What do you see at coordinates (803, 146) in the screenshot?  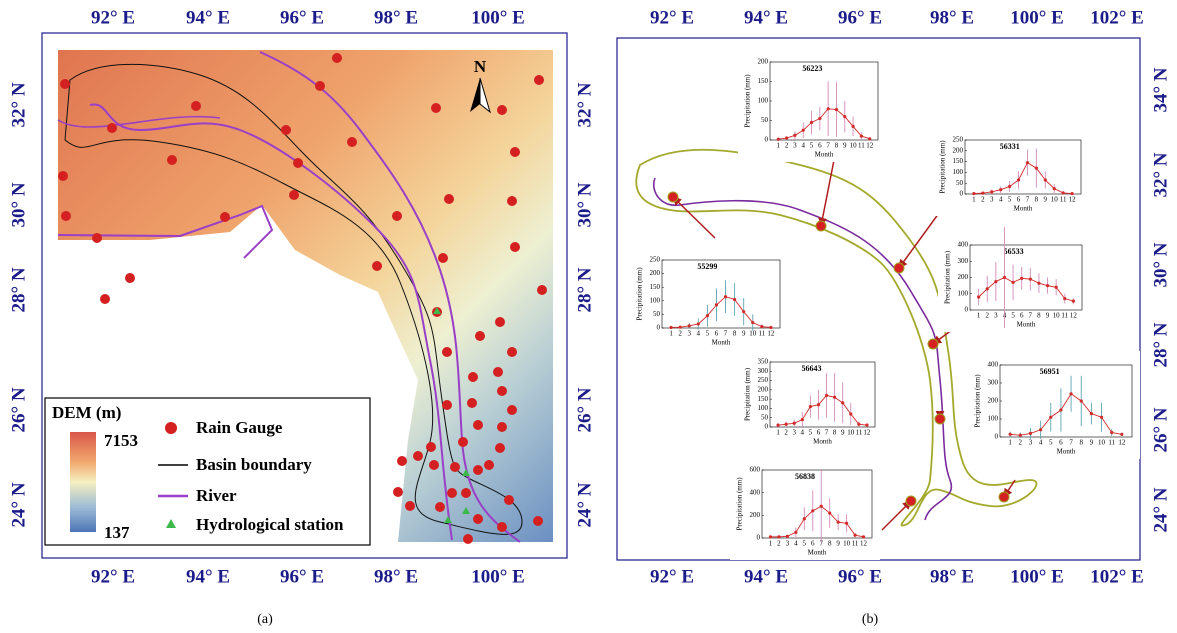 I see `x-tick-label: 4` at bounding box center [803, 146].